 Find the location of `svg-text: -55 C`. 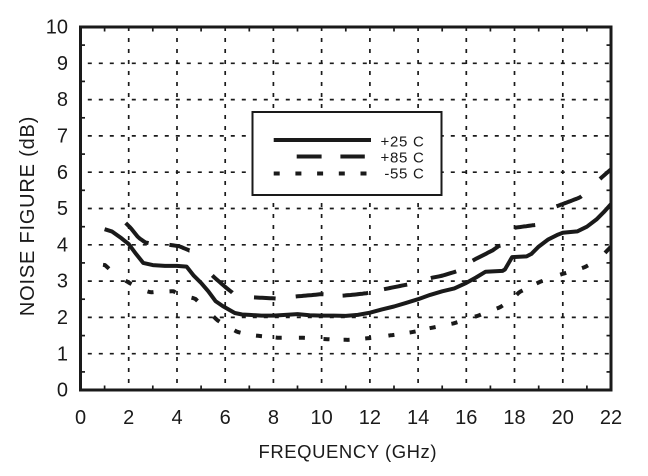

svg-text: -55 C is located at coordinates (404, 174).